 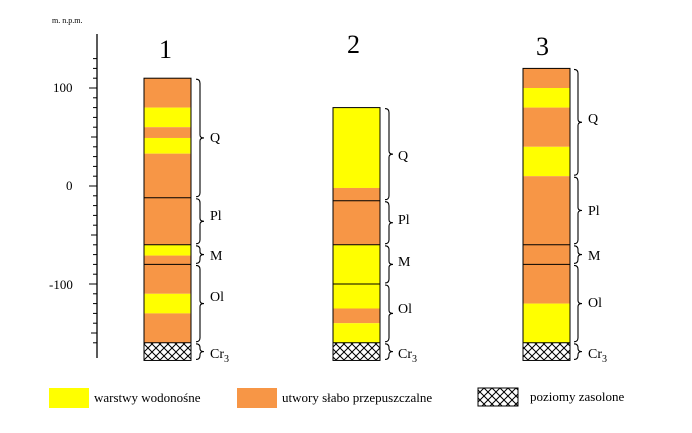 What do you see at coordinates (597, 356) in the screenshot?
I see `column-3-unit-cr3: Cr3` at bounding box center [597, 356].